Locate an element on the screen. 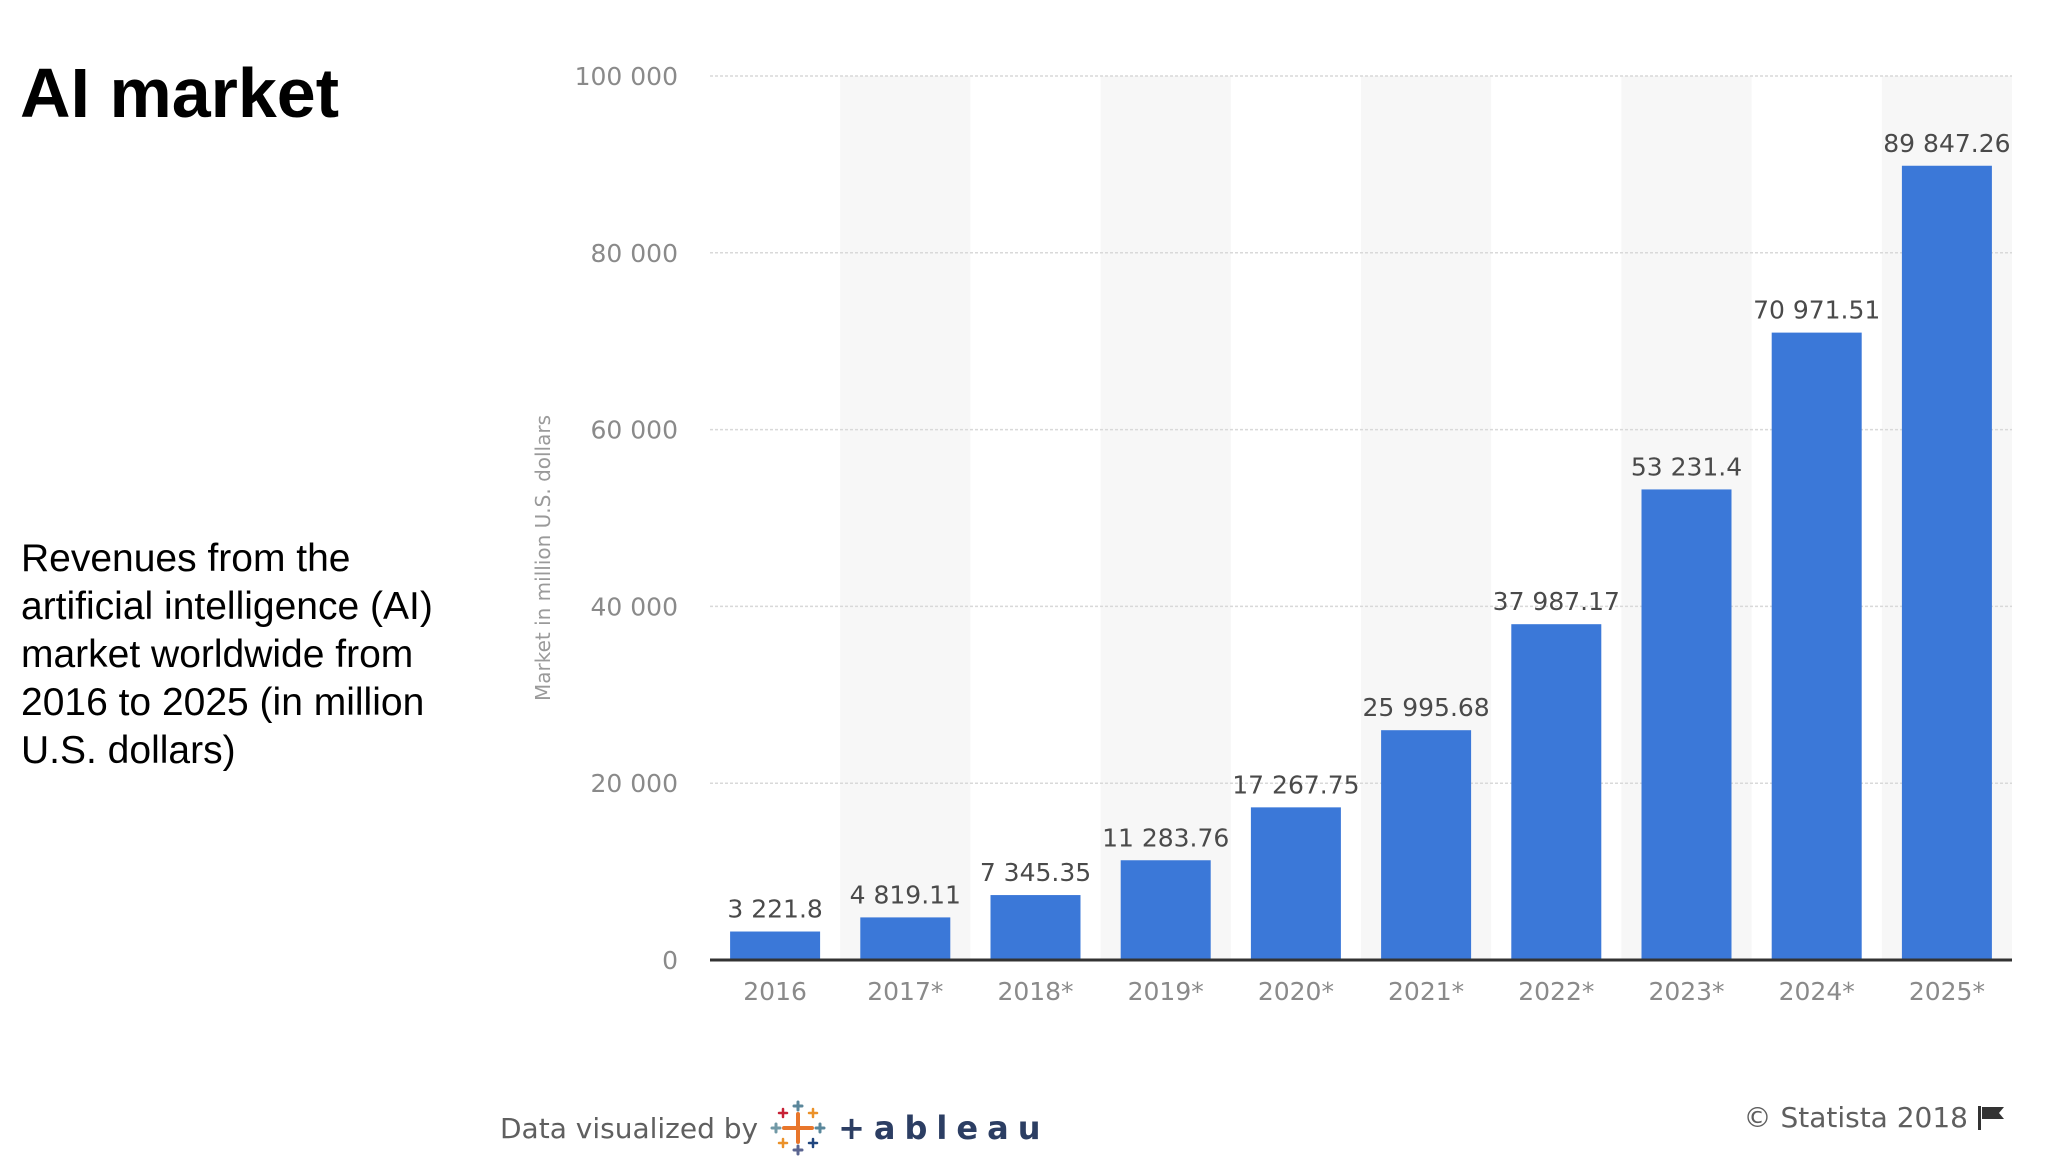  x-tick-label: 2022* is located at coordinates (1556, 991).